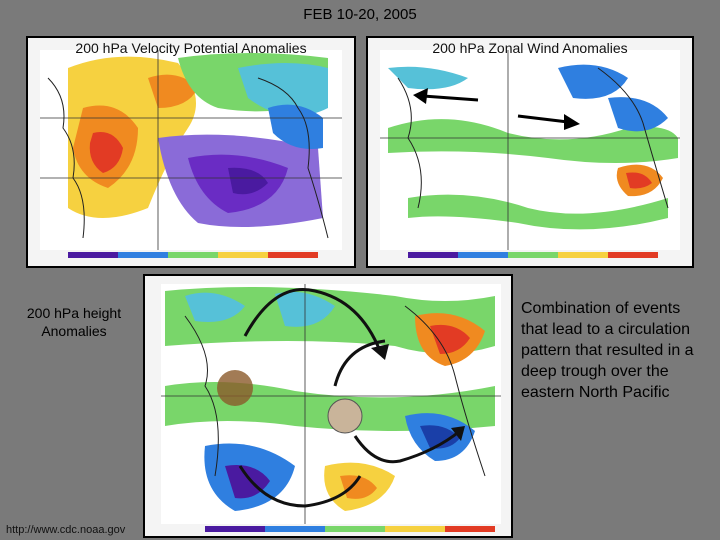  I want to click on brown-marker, so click(235, 388).